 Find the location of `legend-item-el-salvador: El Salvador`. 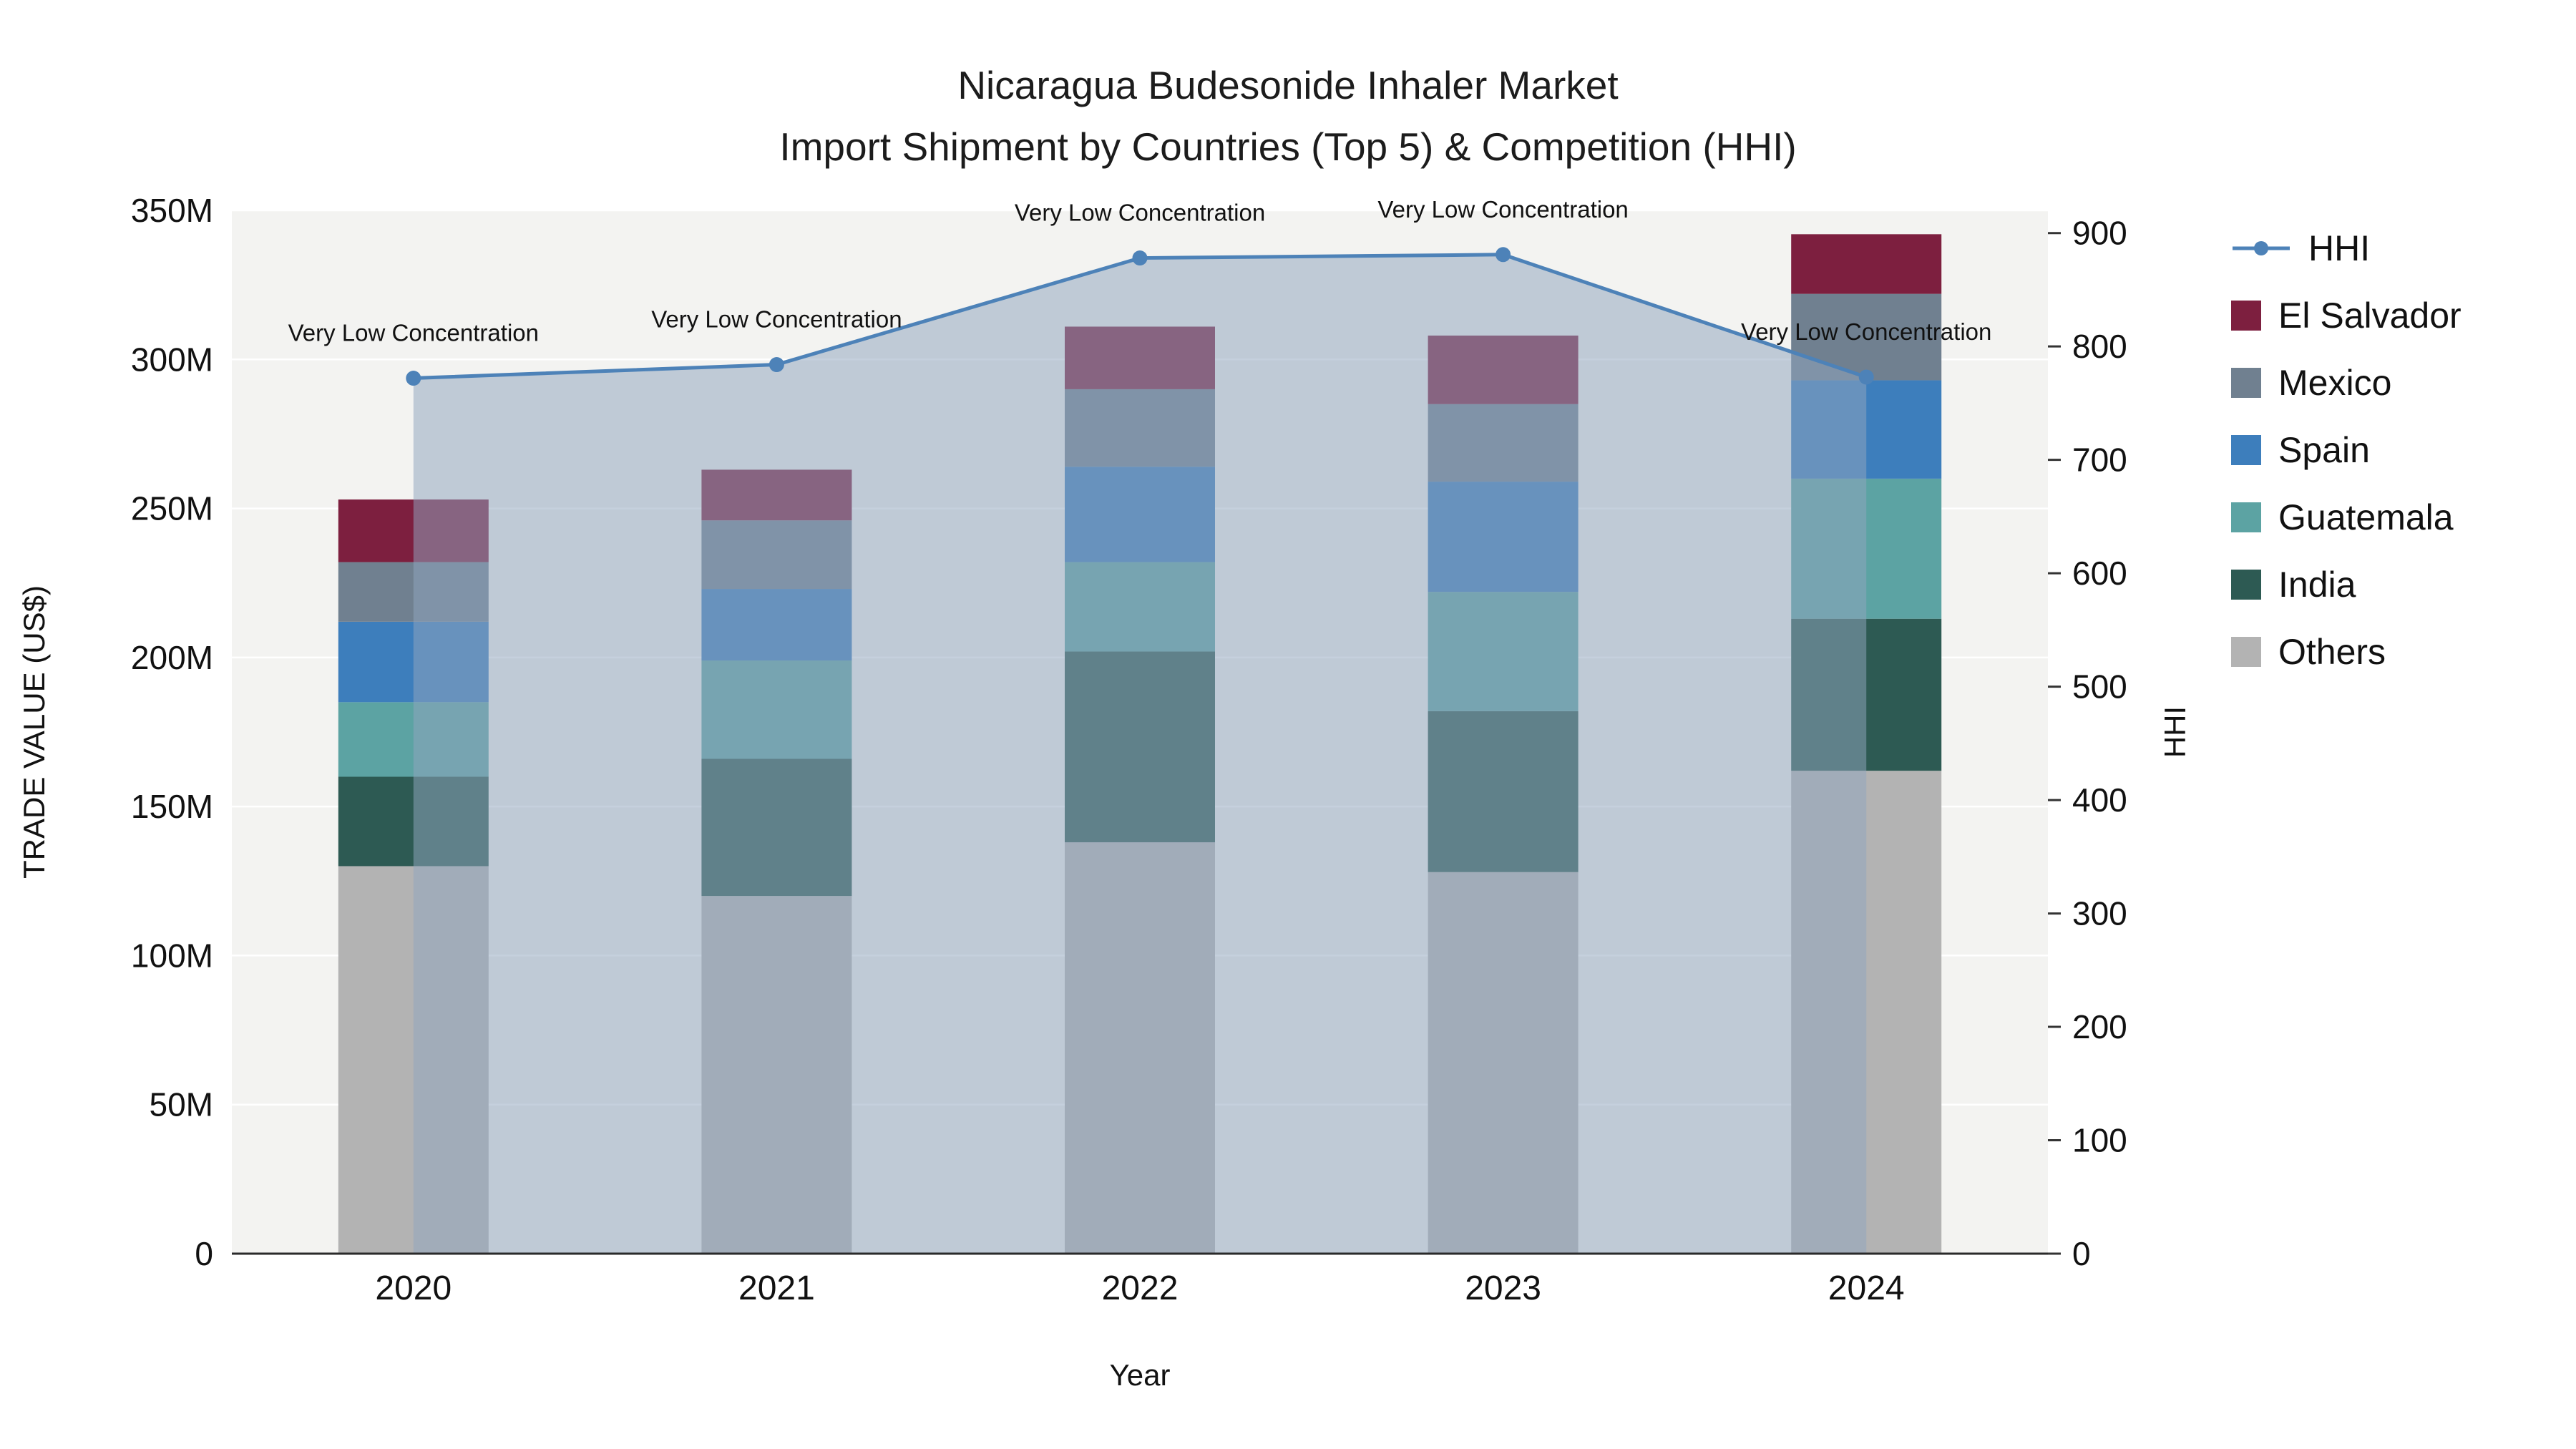

legend-item-el-salvador: El Salvador is located at coordinates (2346, 315).